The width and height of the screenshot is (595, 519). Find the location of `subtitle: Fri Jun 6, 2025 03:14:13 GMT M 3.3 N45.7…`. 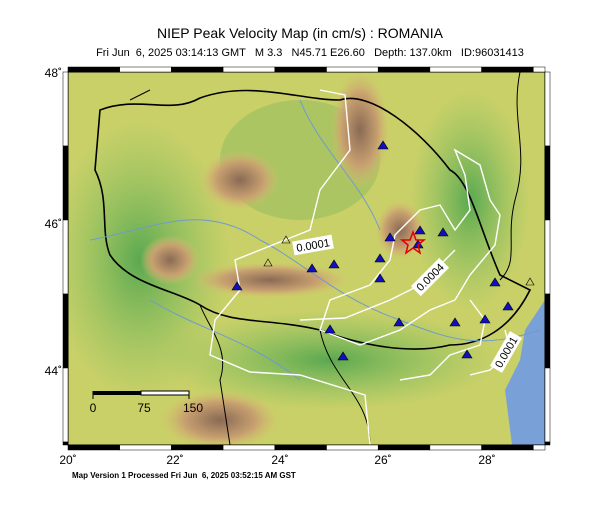

subtitle: Fri Jun 6, 2025 03:14:13 GMT M 3.3 N45.7… is located at coordinates (310, 53).